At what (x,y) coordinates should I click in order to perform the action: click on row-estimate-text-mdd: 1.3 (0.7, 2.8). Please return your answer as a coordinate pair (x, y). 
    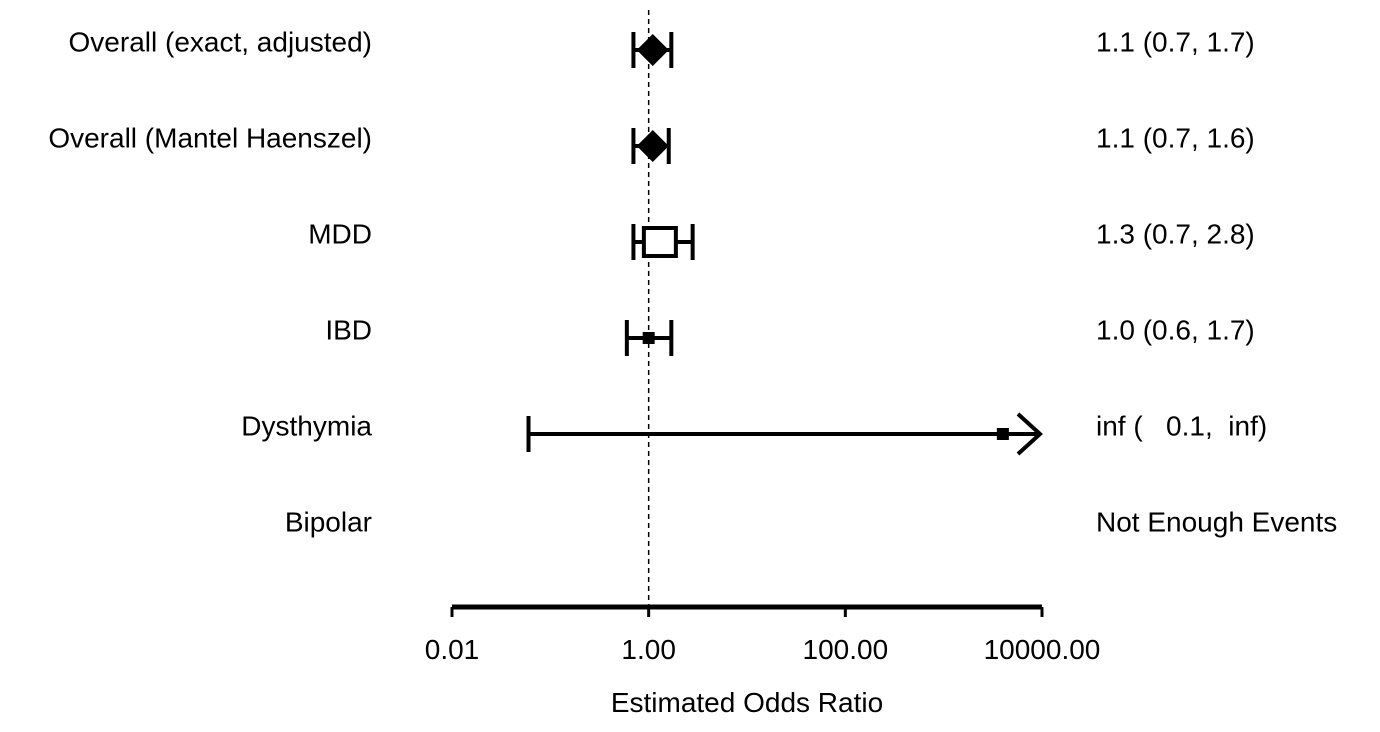
    Looking at the image, I should click on (1175, 233).